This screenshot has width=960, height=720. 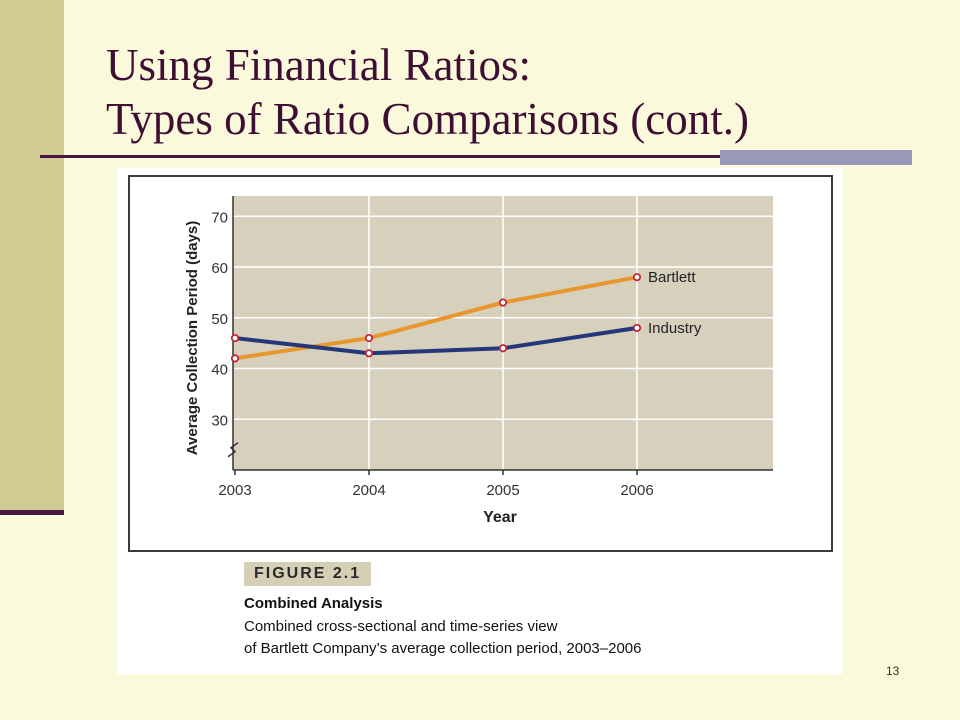 I want to click on slide-title-line2: Types of Ratio Comparisons (cont.), so click(x=428, y=119).